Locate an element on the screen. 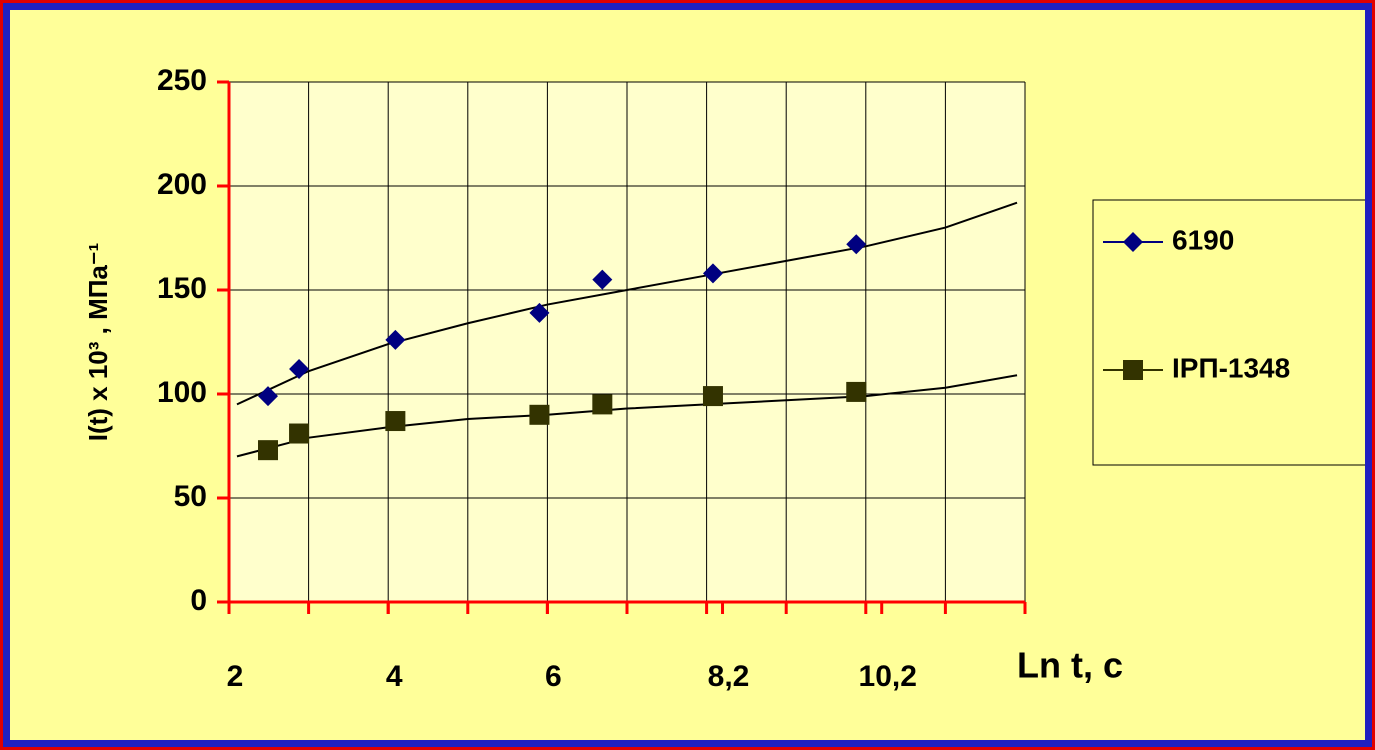  y-axis-label: I(t) x 10³ , МПа⁻¹ is located at coordinates (98, 342).